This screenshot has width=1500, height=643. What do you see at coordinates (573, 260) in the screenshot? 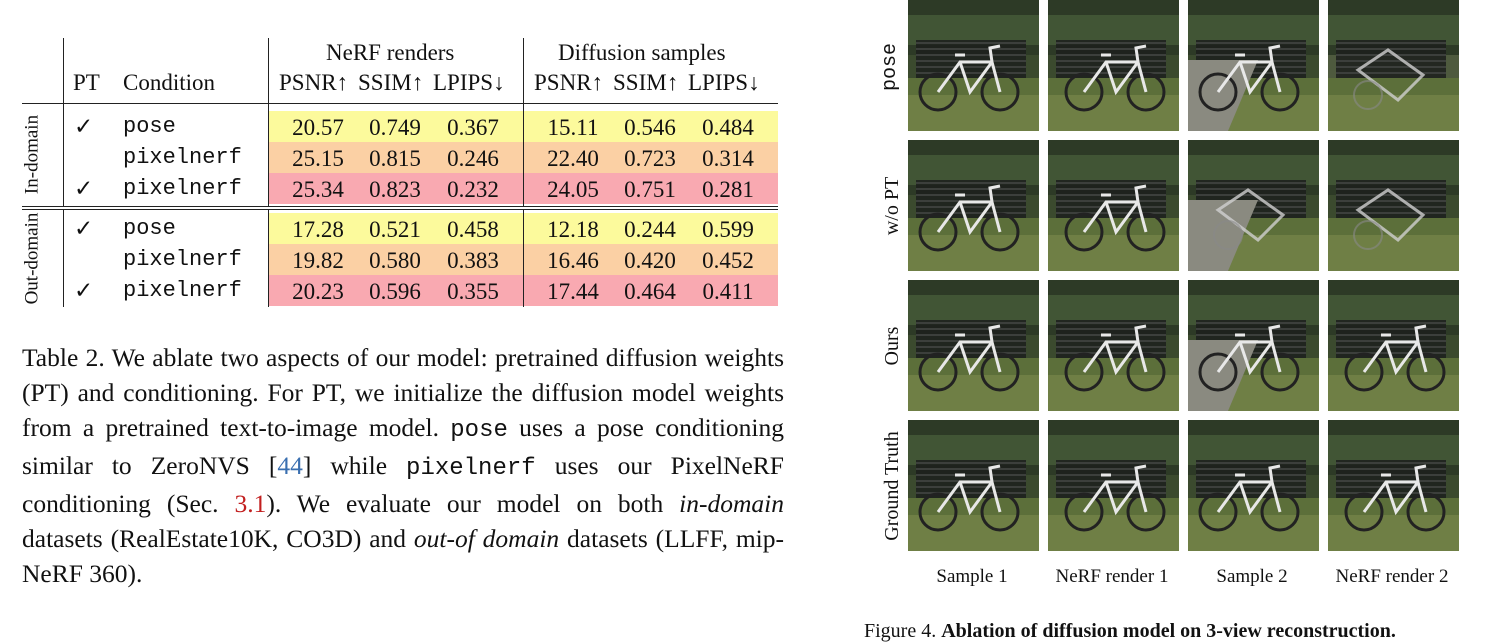
I see `value-cell: 16.46` at bounding box center [573, 260].